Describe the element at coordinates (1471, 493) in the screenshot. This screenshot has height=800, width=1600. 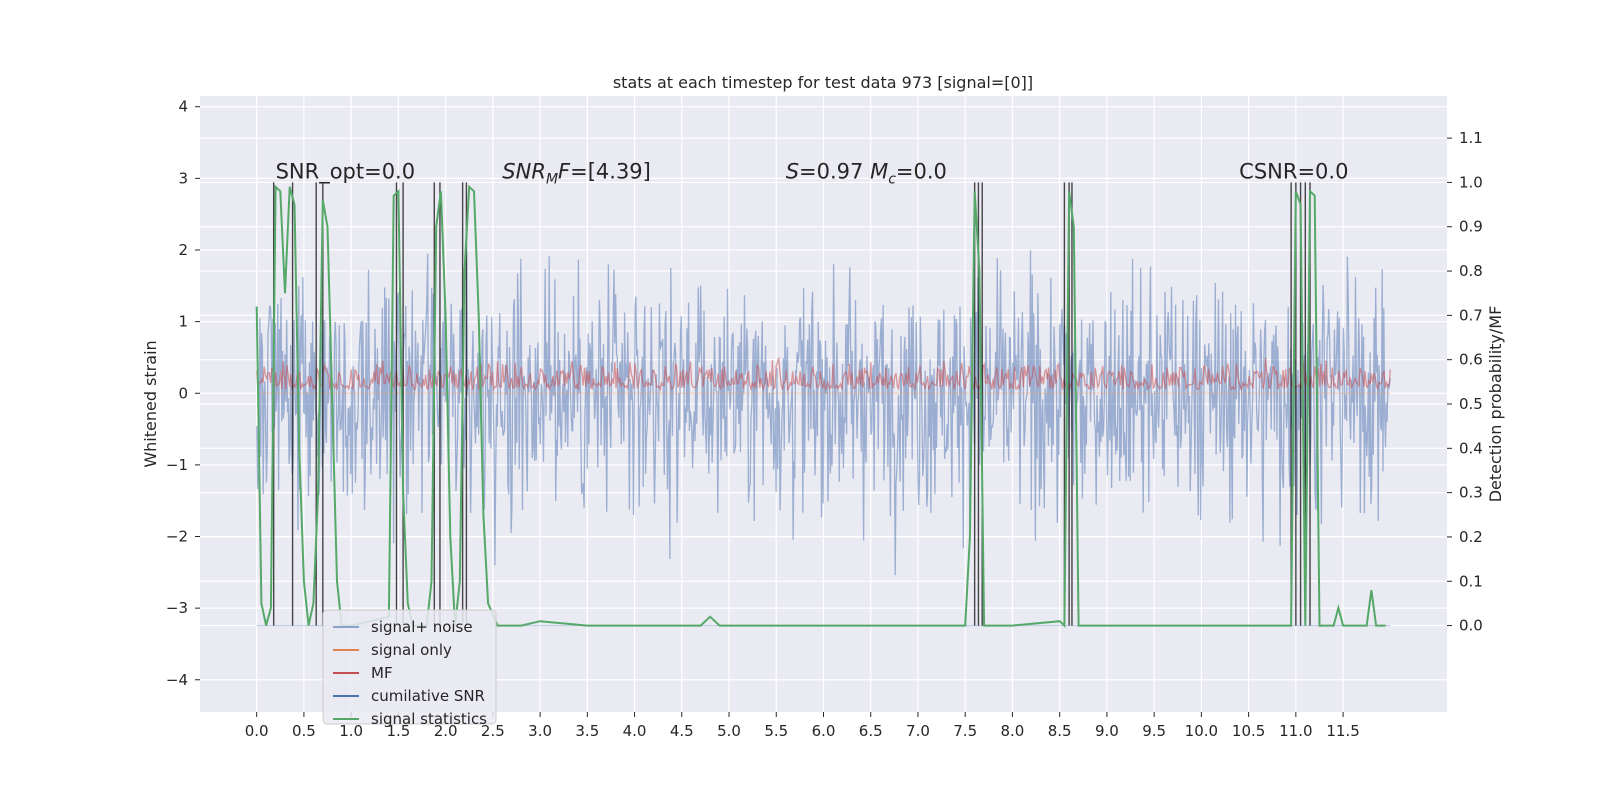
I see `y2-tick-label: 0.3` at that location.